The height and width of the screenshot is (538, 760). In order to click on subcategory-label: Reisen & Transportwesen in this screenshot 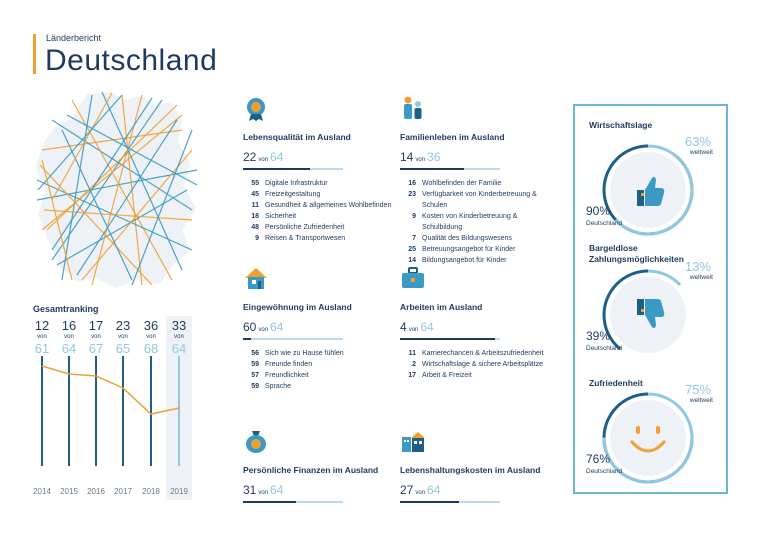, I will do `click(305, 238)`.